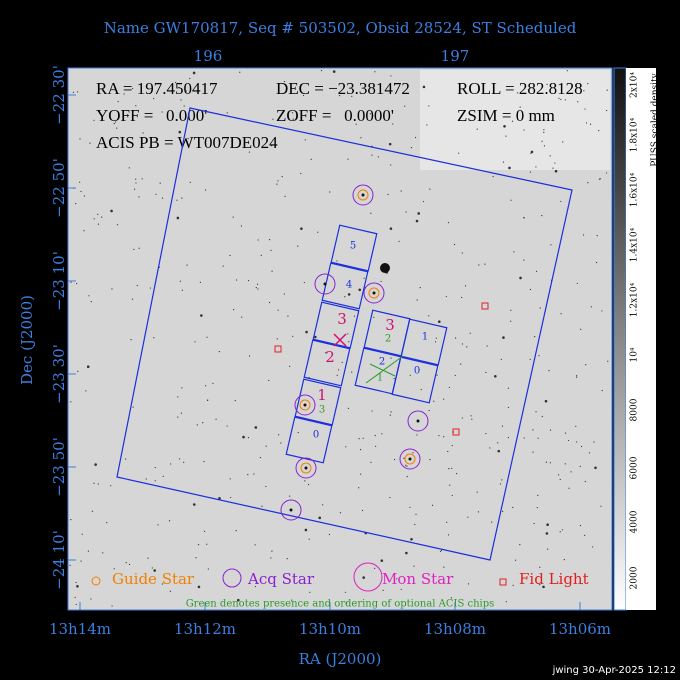 This screenshot has height=680, width=680. What do you see at coordinates (291, 510) in the screenshot?
I see `acq-star` at bounding box center [291, 510].